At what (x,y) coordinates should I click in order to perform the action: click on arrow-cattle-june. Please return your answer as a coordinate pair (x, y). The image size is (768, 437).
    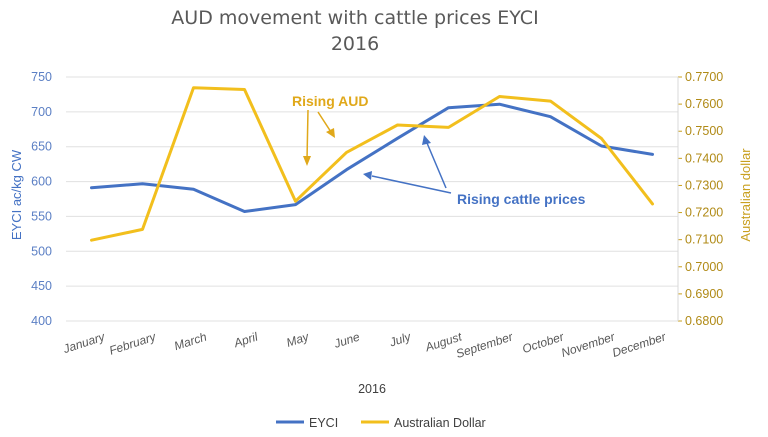
    Looking at the image, I should click on (411, 184).